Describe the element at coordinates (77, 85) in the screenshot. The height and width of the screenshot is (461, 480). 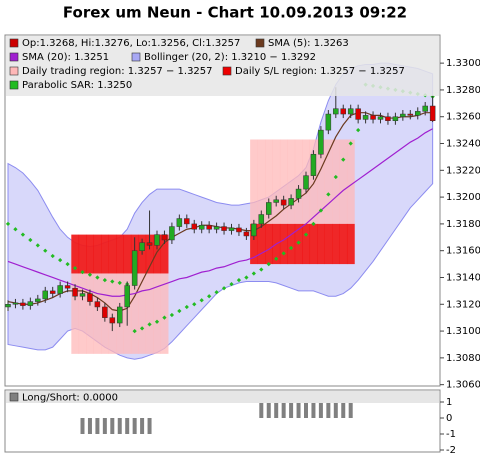
I see `legend-label: Parabolic SAR: 1.3250` at that location.